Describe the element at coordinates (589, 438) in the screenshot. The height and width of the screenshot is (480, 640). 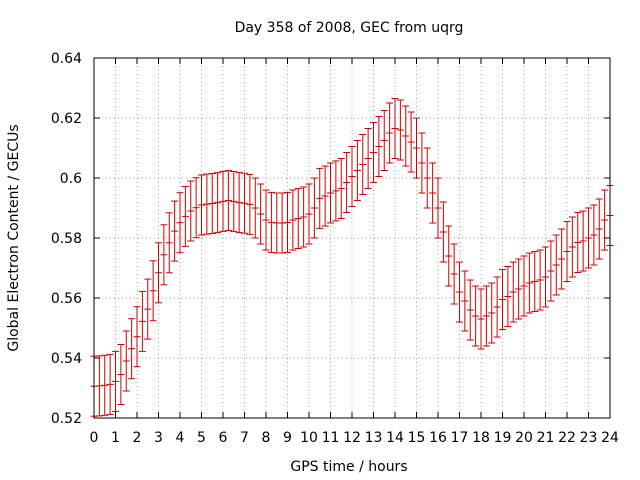
I see `x-tick-label: 23` at that location.